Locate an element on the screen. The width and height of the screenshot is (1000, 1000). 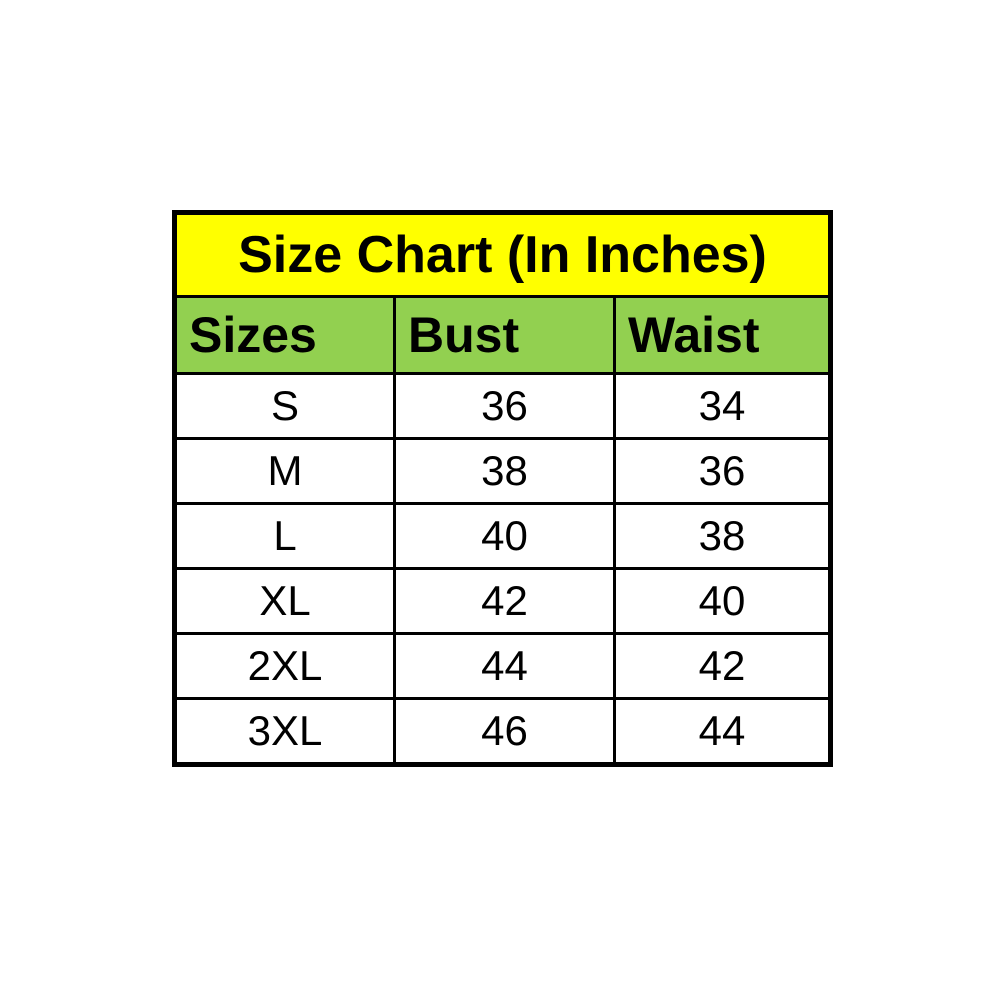
bust-value-cell: 44 is located at coordinates (504, 666).